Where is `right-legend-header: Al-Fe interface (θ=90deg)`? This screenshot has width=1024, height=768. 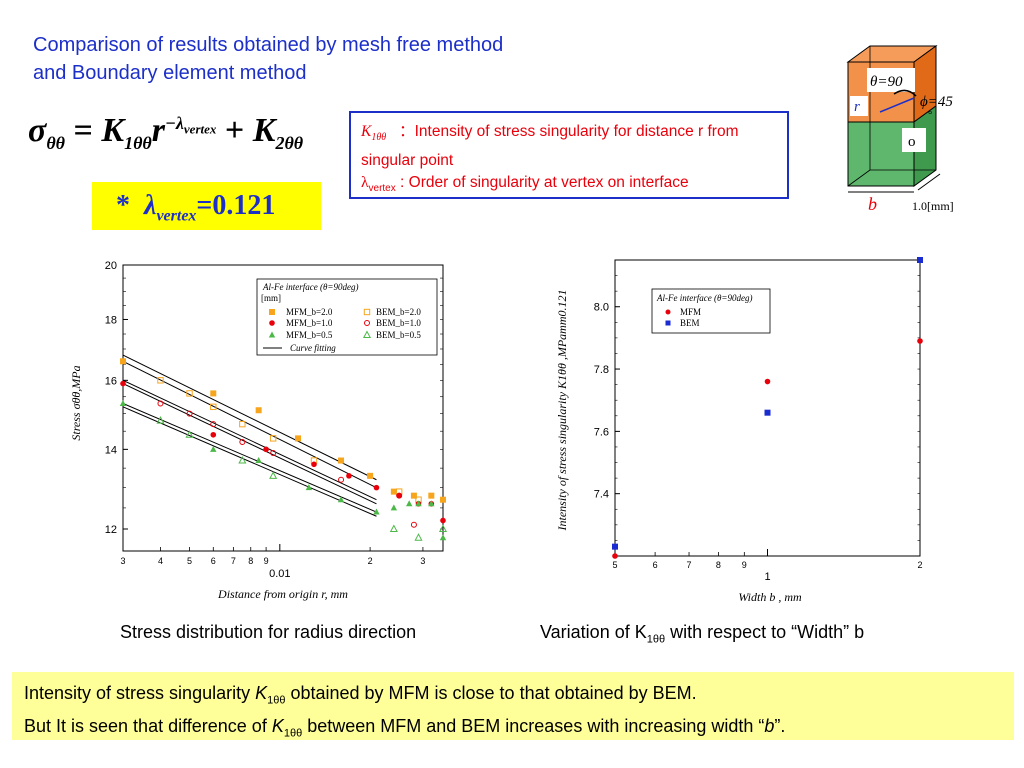 right-legend-header: Al-Fe interface (θ=90deg) is located at coordinates (704, 298).